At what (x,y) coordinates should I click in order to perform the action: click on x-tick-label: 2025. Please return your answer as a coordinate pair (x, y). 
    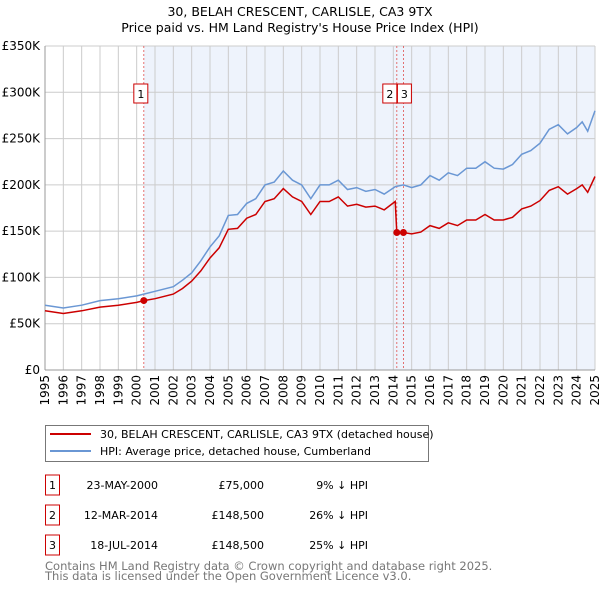
    Looking at the image, I should click on (594, 390).